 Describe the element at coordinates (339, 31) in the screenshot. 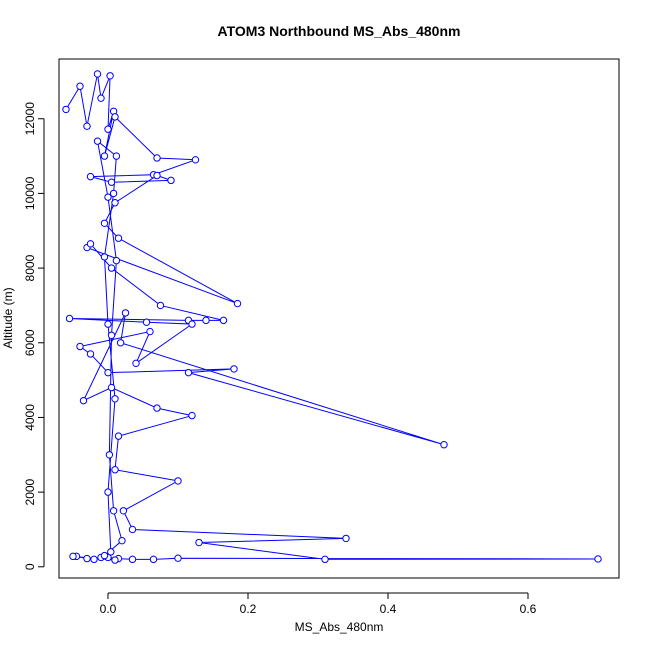

I see `chart-title: ATOM3 Northbound MS_Abs_480nm` at that location.